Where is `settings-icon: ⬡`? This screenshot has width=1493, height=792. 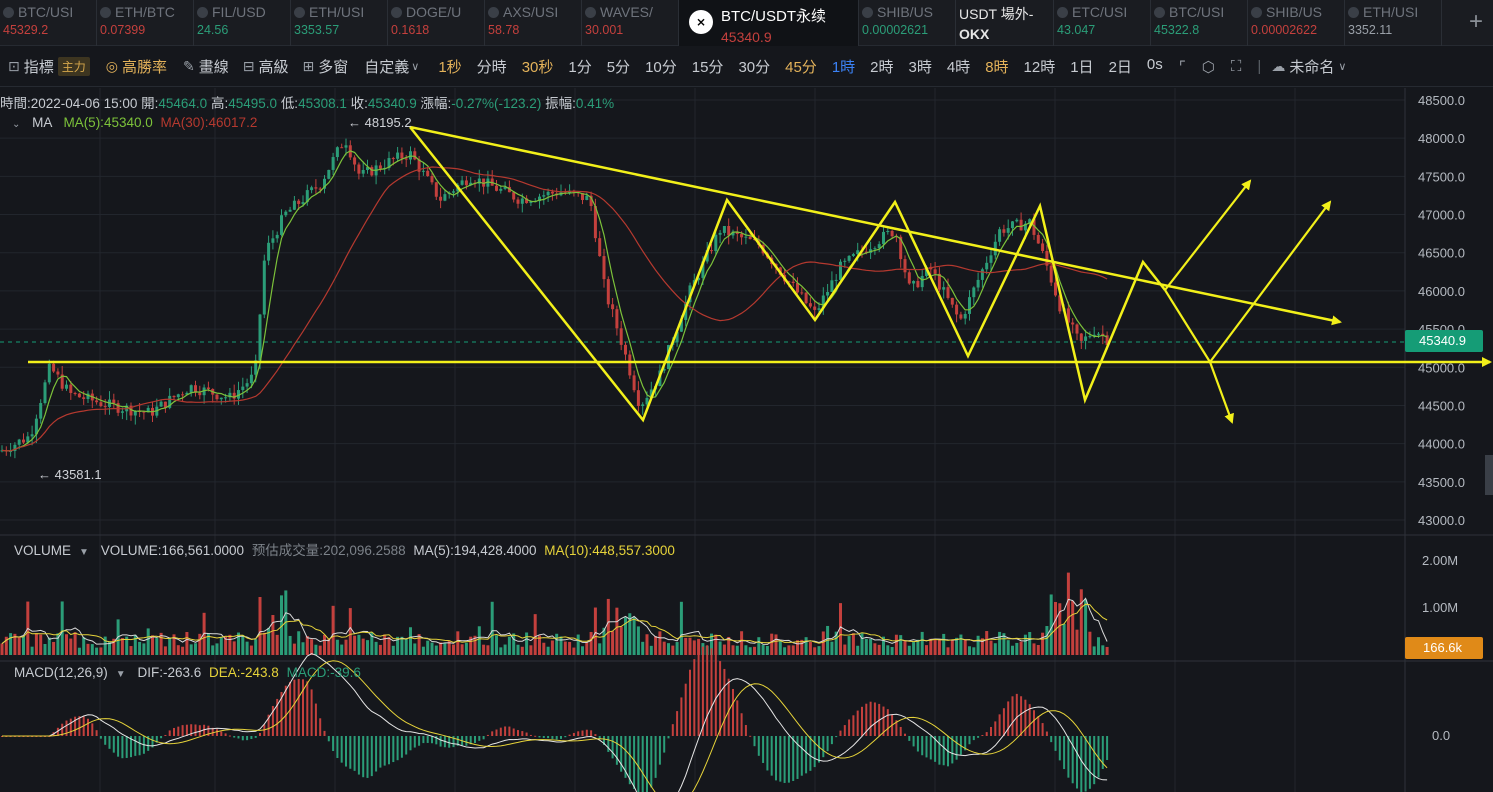 settings-icon: ⬡ is located at coordinates (1208, 67).